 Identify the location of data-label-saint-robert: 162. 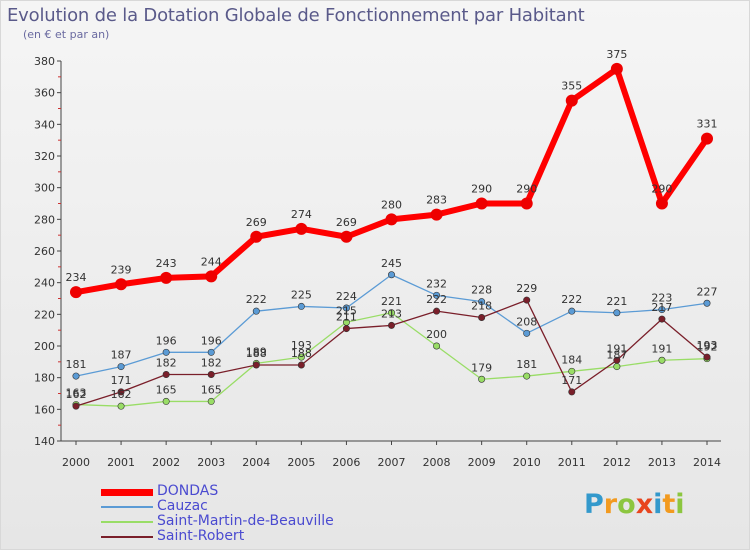
(76, 394).